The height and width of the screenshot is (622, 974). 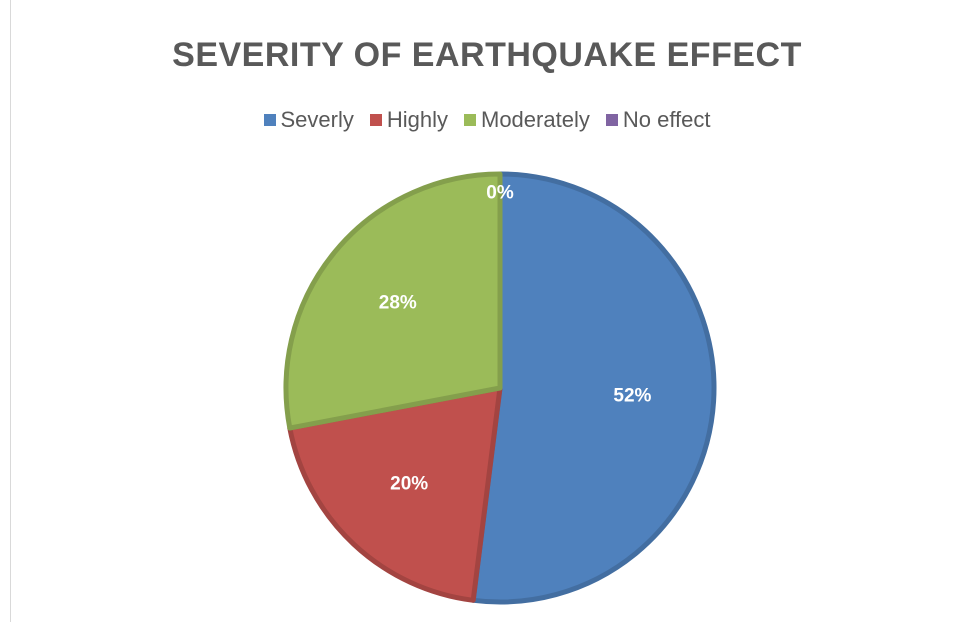 I want to click on legend-item-severly: Severly, so click(x=308, y=120).